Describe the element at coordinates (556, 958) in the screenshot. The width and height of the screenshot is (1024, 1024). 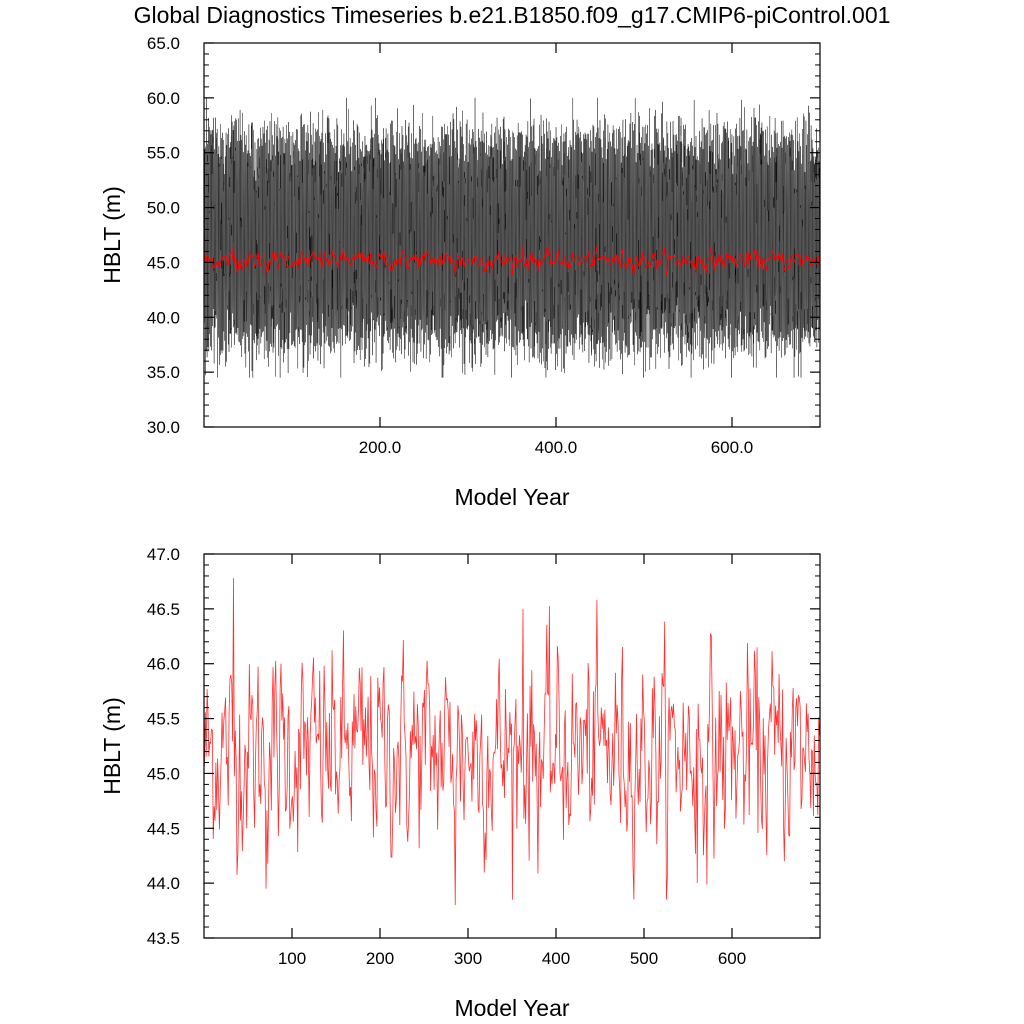
I see `x-tick-label: 400` at that location.